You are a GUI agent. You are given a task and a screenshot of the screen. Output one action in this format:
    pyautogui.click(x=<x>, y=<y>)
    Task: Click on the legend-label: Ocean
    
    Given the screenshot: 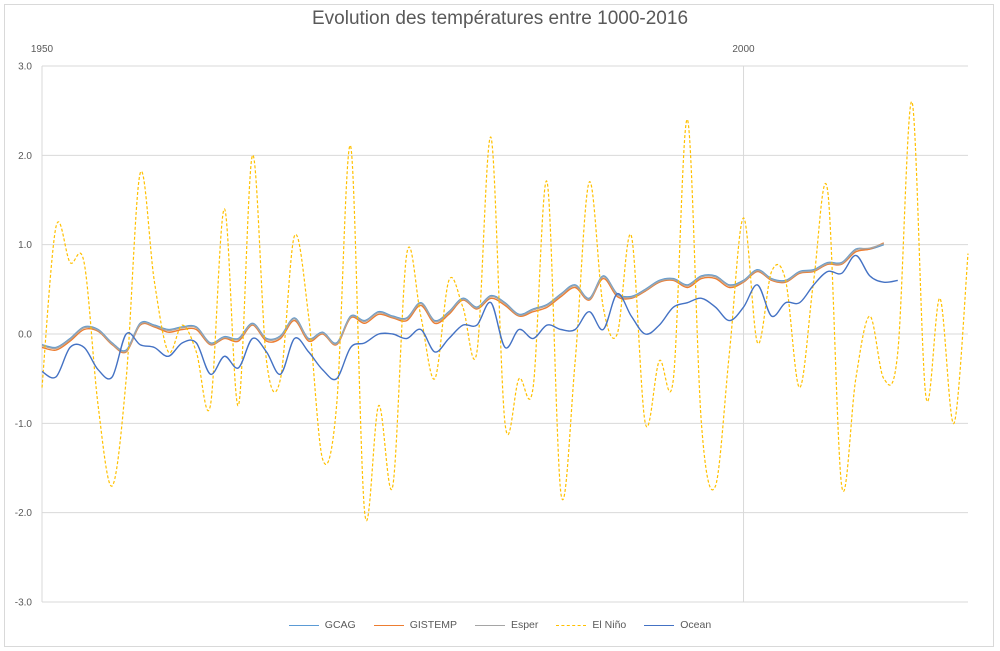 What is the action you would take?
    pyautogui.click(x=696, y=625)
    